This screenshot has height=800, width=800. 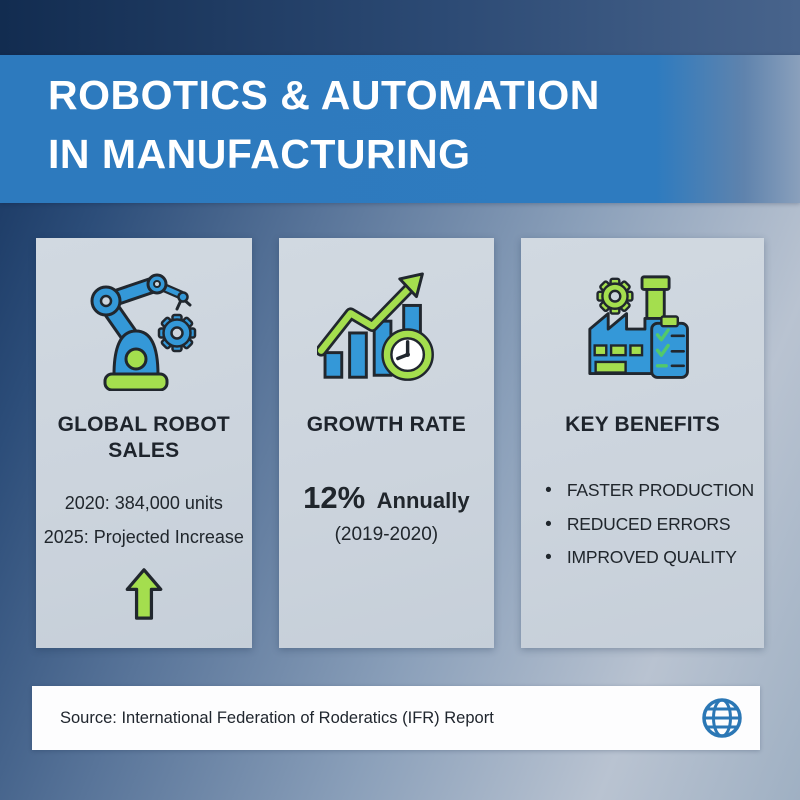 I want to click on stat-line-2020: 2020: 384,000 units, so click(x=143, y=503).